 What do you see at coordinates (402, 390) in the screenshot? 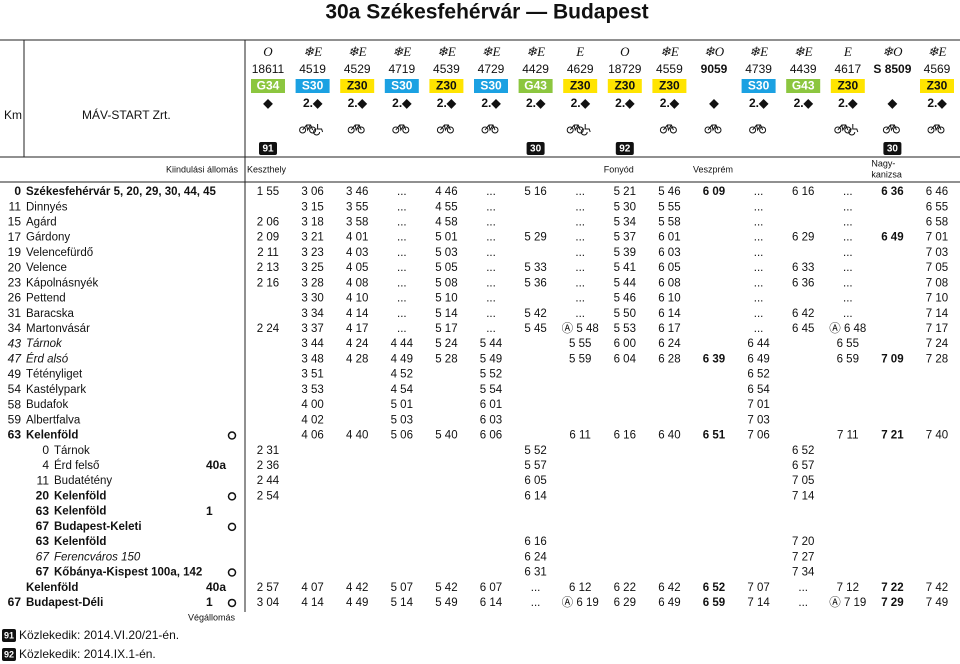
I see `time: 4 54` at bounding box center [402, 390].